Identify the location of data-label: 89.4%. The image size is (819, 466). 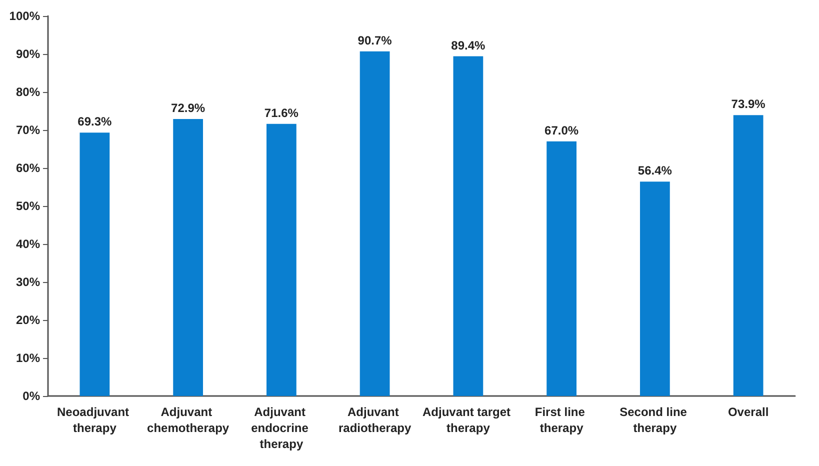
(468, 45).